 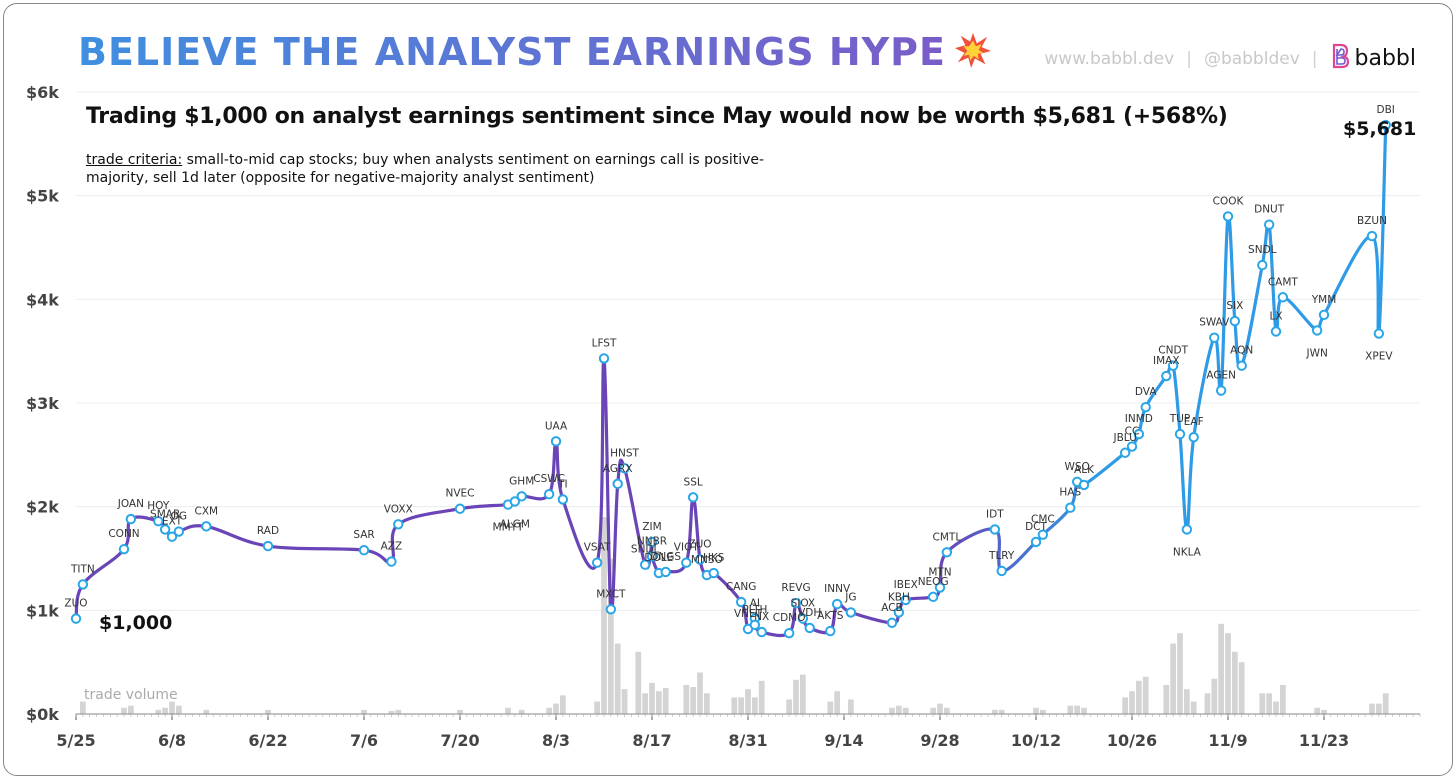 What do you see at coordinates (134, 160) in the screenshot?
I see `trade-criteria-label: trade criteria:` at bounding box center [134, 160].